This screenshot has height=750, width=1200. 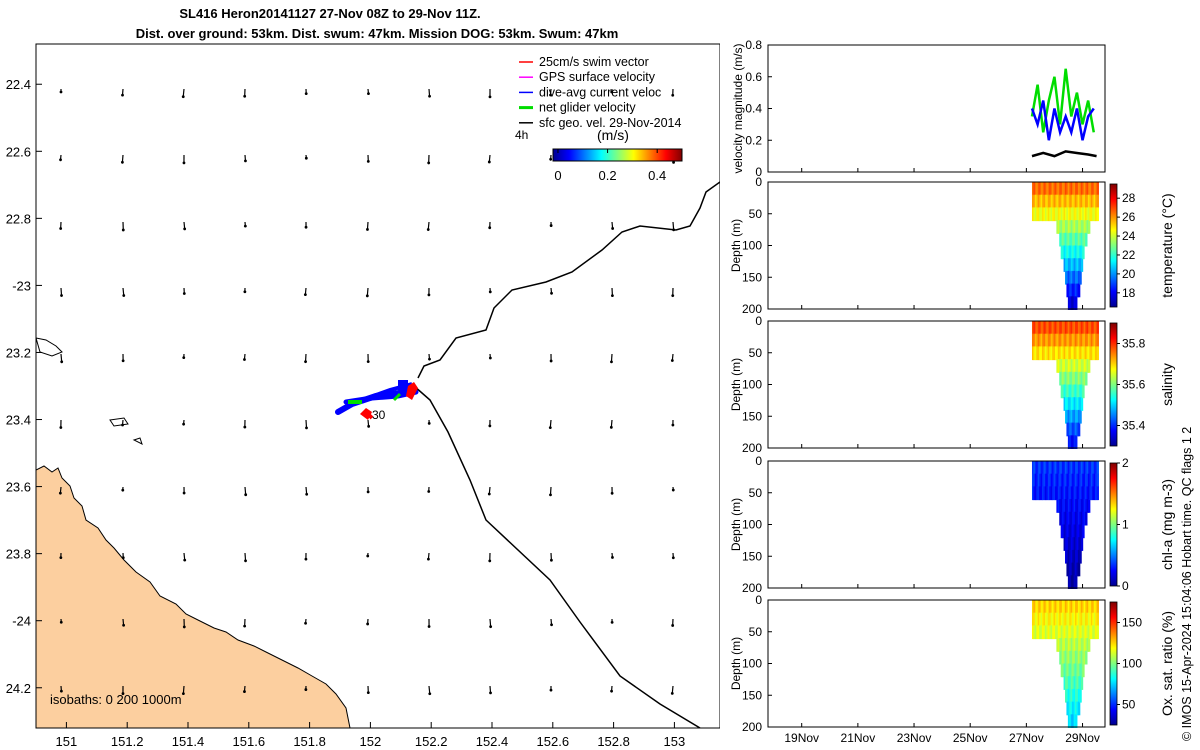 I want to click on legend-entry-label: 25cm/s swim vector, so click(x=594, y=62).